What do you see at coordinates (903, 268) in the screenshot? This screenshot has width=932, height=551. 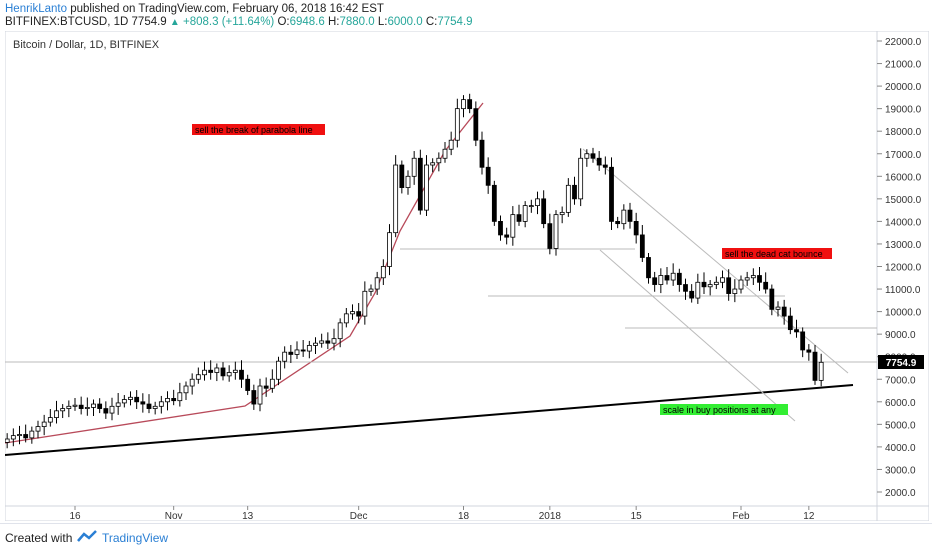 I see `y-tick-label: 12000.0` at bounding box center [903, 268].